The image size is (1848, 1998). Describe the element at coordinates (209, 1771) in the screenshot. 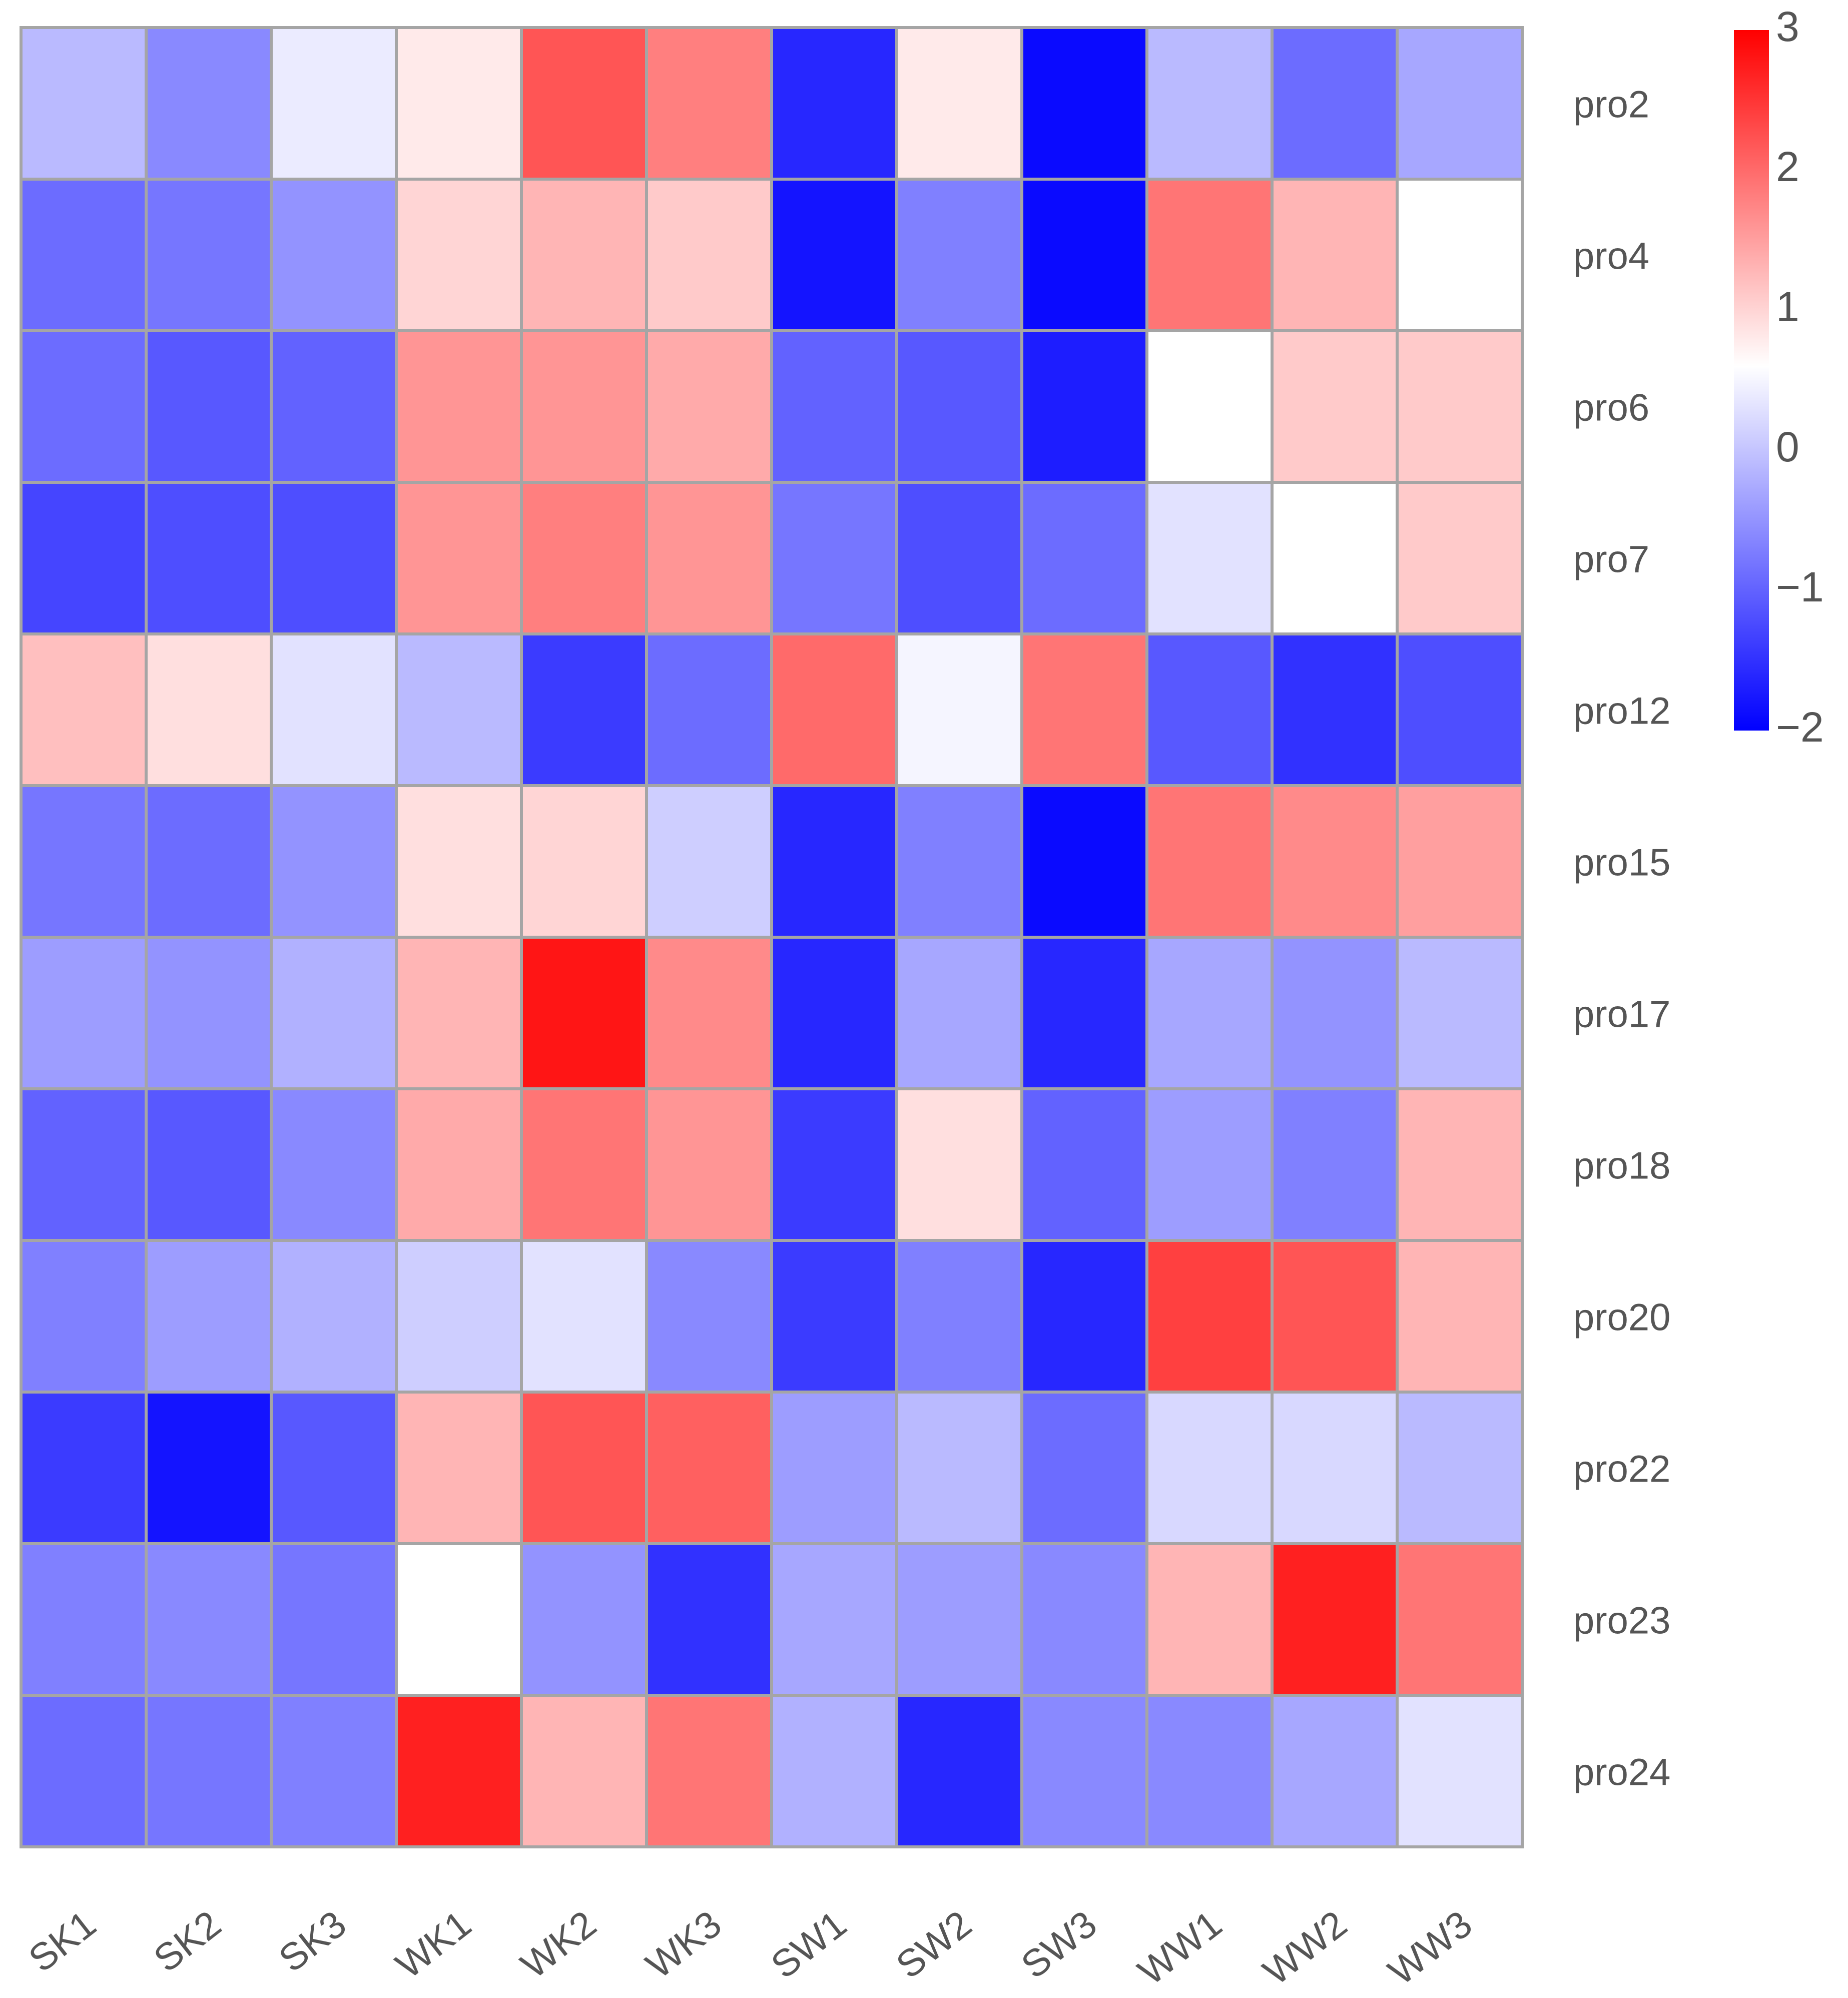

I see `heatmap-cell-pro24-SK2` at that location.